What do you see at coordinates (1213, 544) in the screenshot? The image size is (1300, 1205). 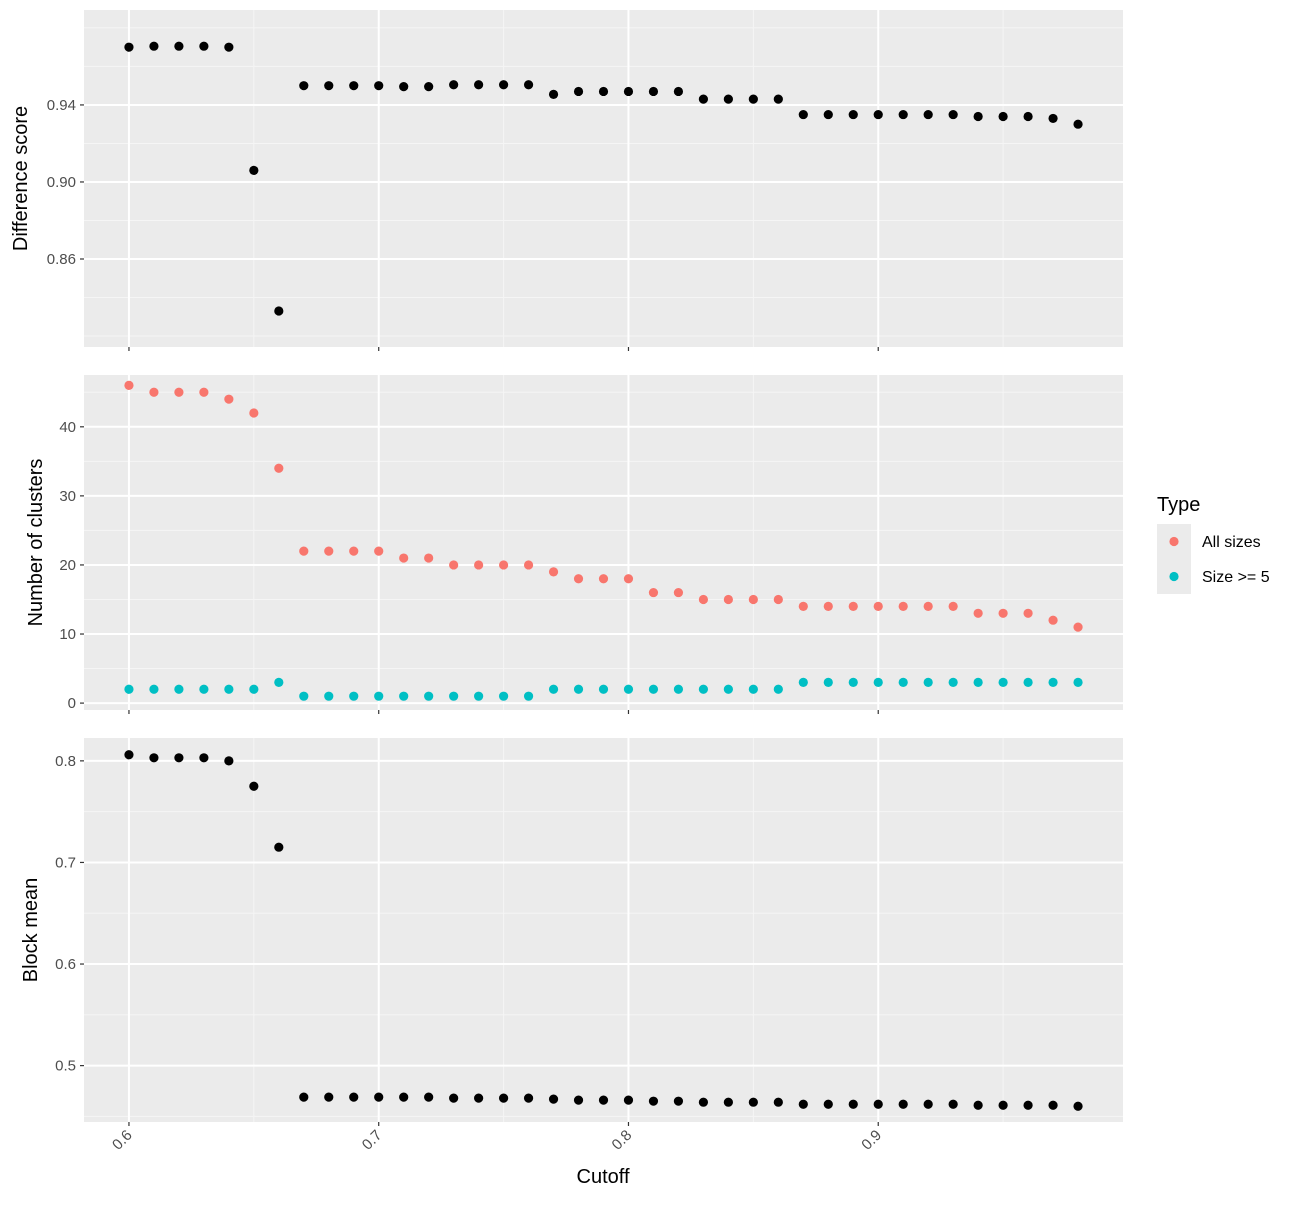 I see `legend: Type All sizes Size >= 5` at bounding box center [1213, 544].